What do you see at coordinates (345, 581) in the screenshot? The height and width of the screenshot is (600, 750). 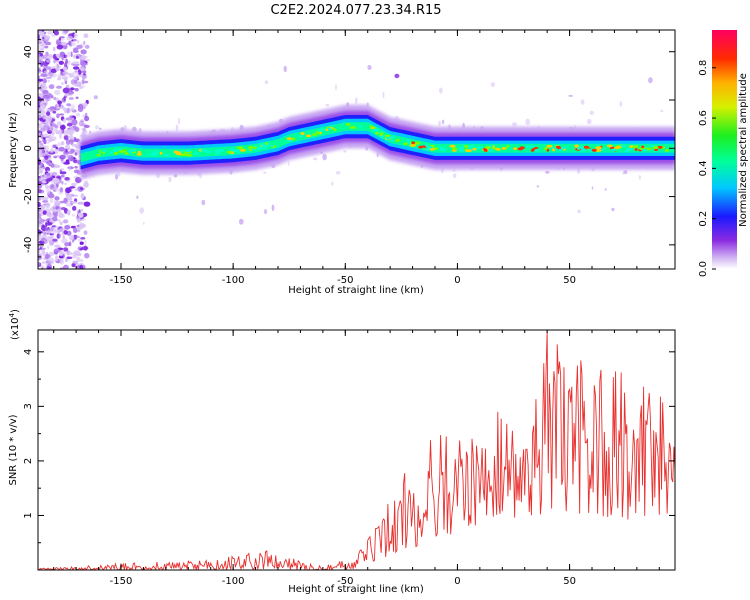 I see `snr-x-tick-label: -50` at bounding box center [345, 581].